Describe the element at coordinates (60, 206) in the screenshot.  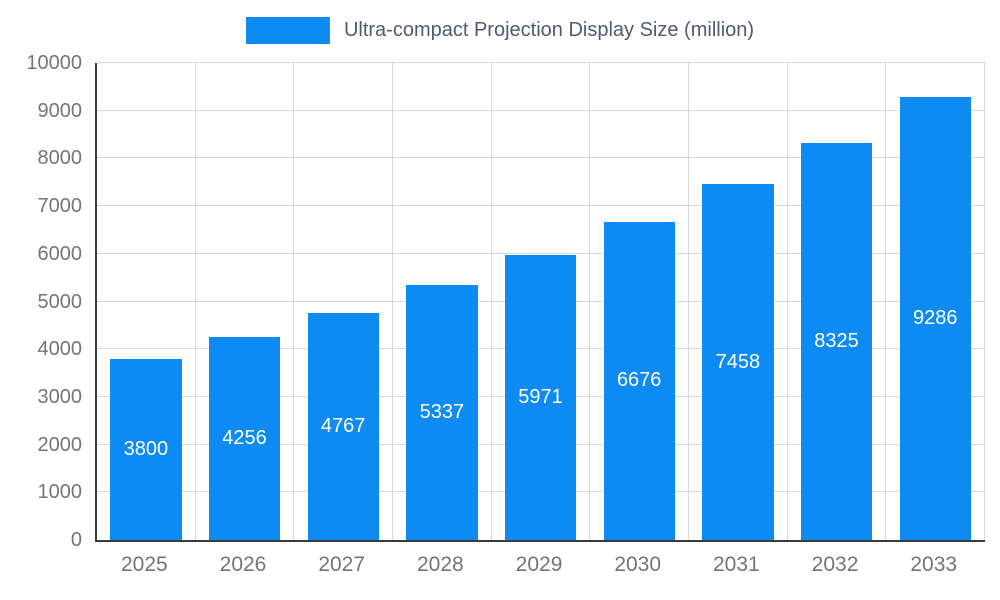
I see `y-tick-label: 7000` at that location.